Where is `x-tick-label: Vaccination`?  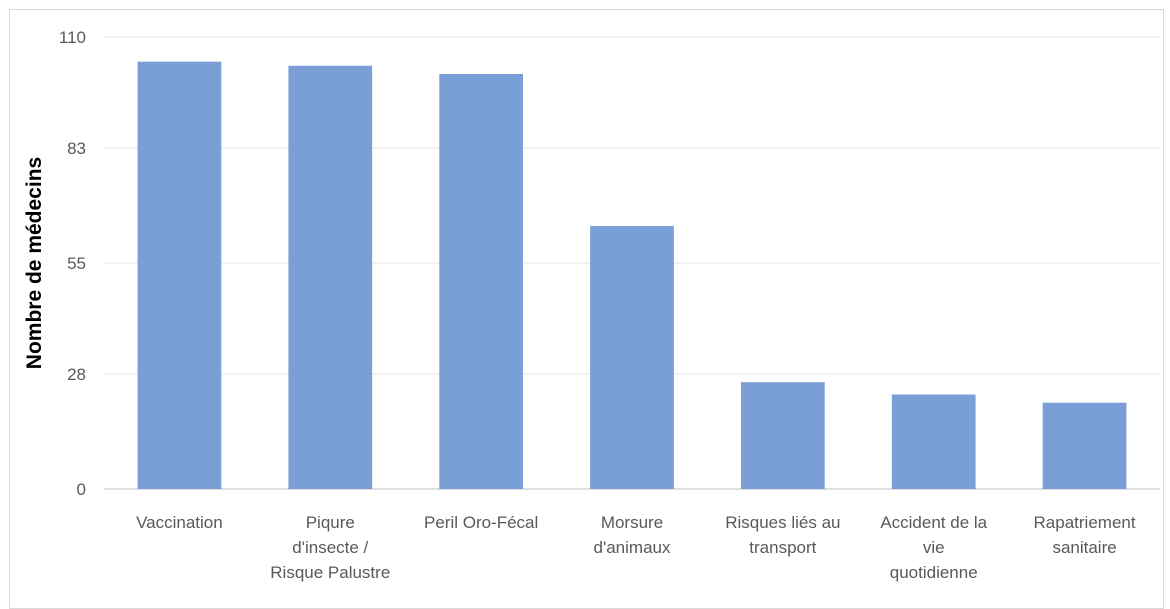
x-tick-label: Vaccination is located at coordinates (179, 522).